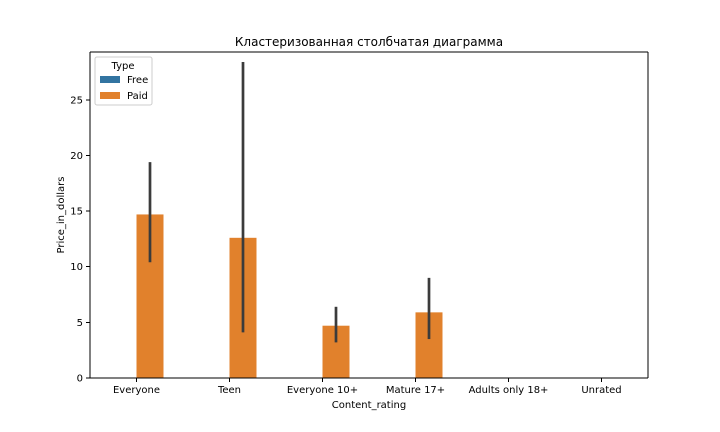  I want to click on y-tick-label: 5, so click(80, 323).